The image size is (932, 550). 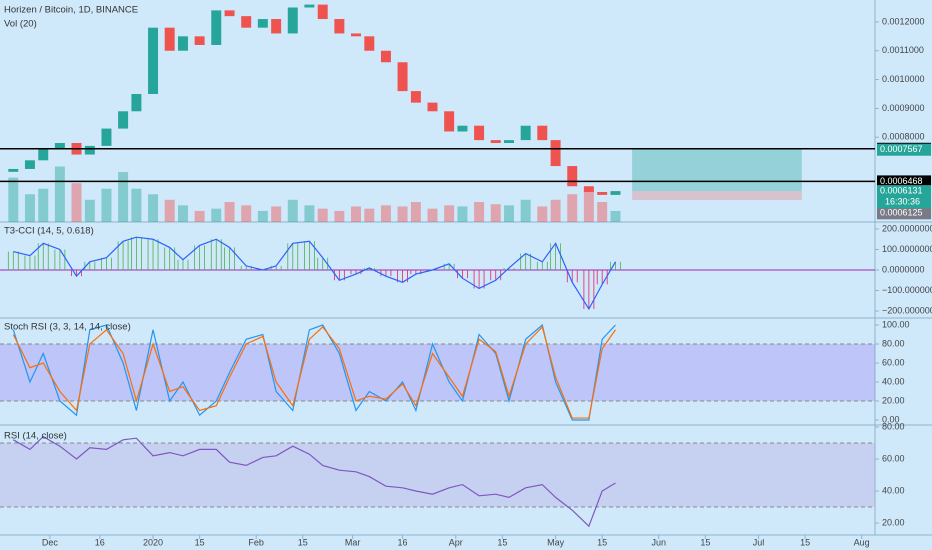 I want to click on y-tick-label: 0.0010000, so click(x=903, y=79).